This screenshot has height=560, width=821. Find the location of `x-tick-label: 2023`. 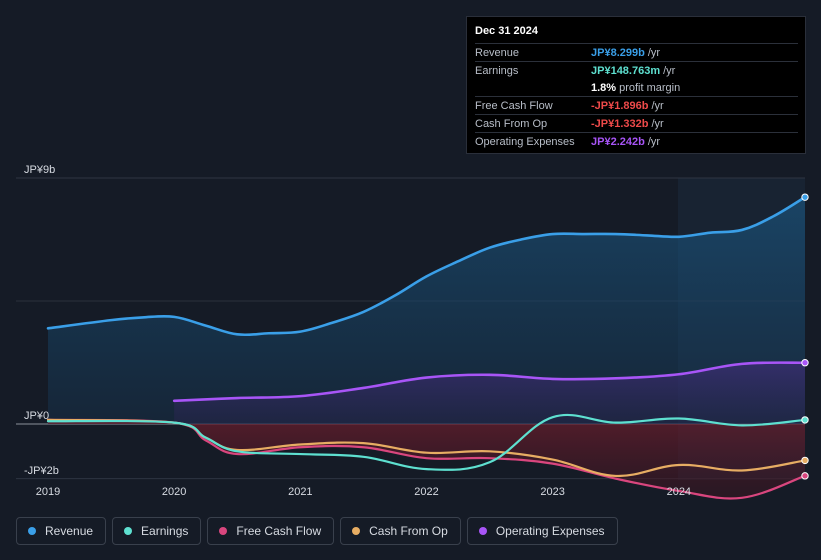

x-tick-label: 2023 is located at coordinates (552, 492).